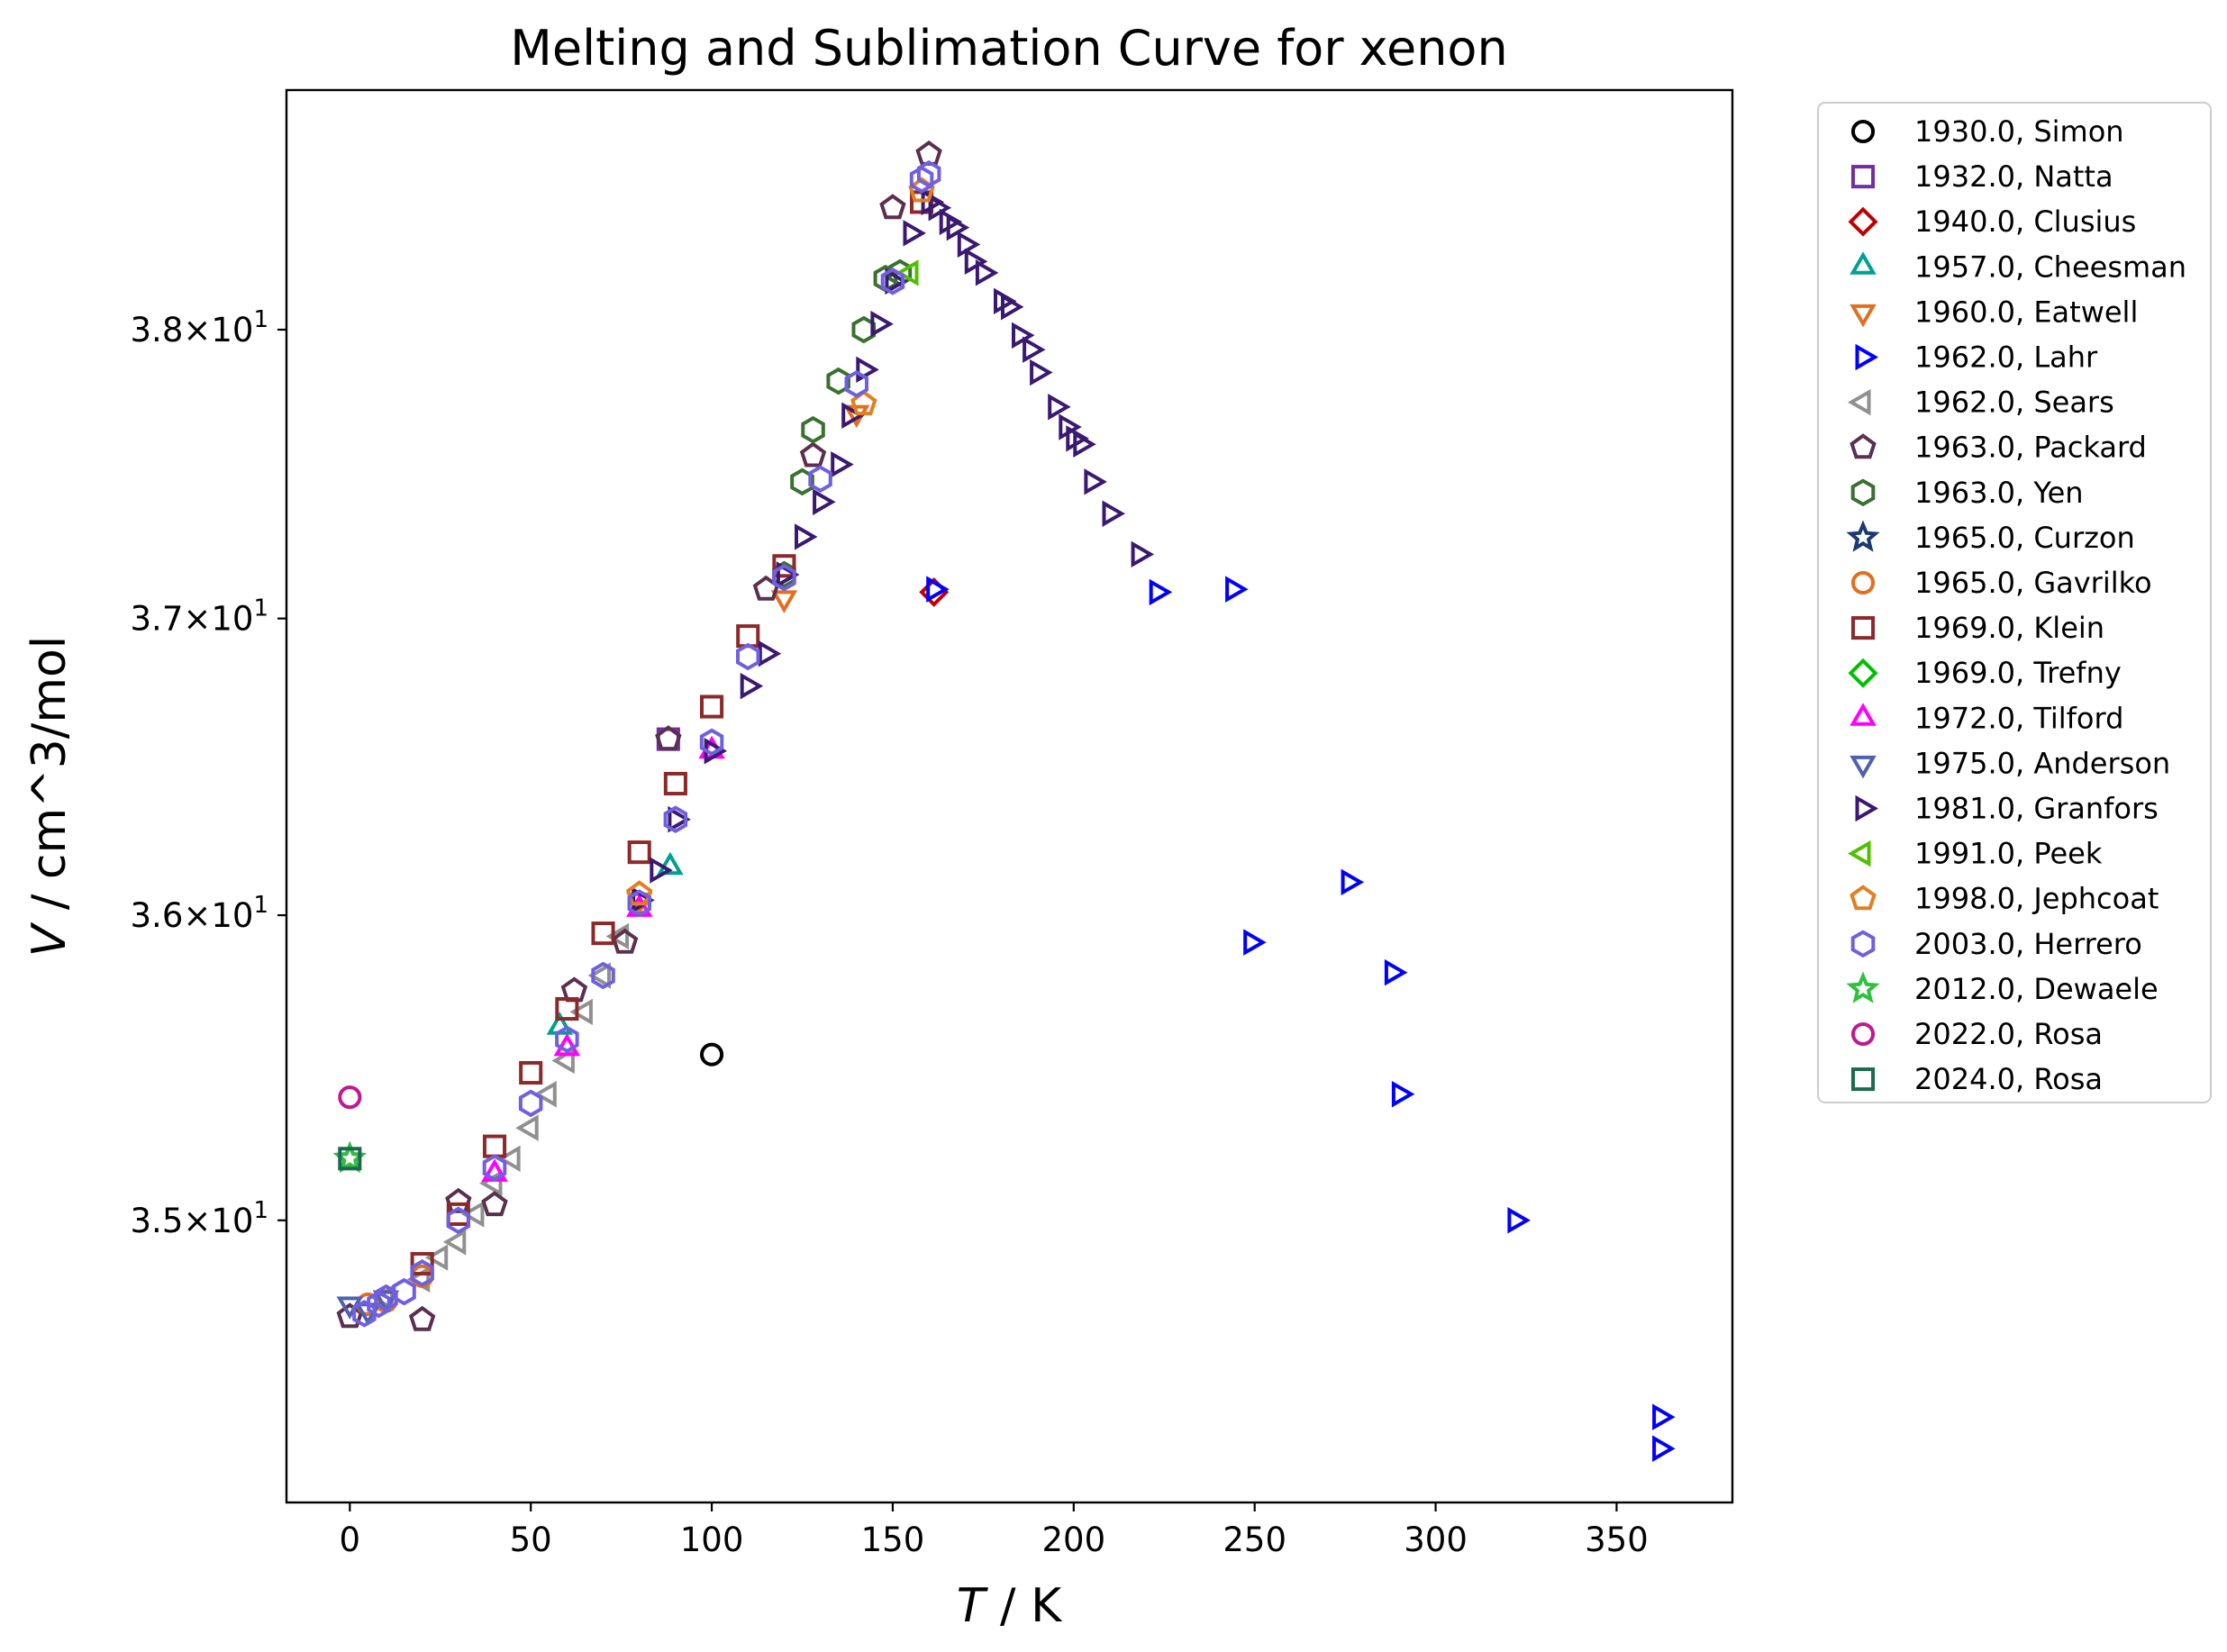 The height and width of the screenshot is (1652, 2227). Describe the element at coordinates (2042, 763) in the screenshot. I see `legend-label: 1975.0, Anderson` at that location.